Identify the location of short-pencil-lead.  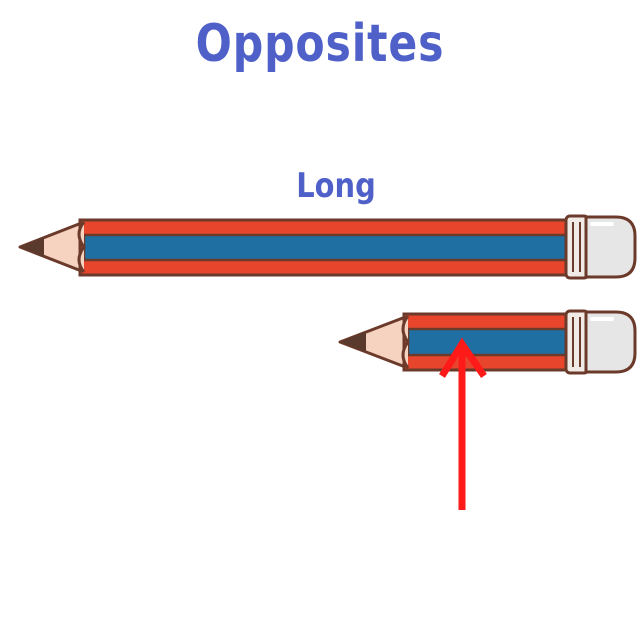
(353, 342).